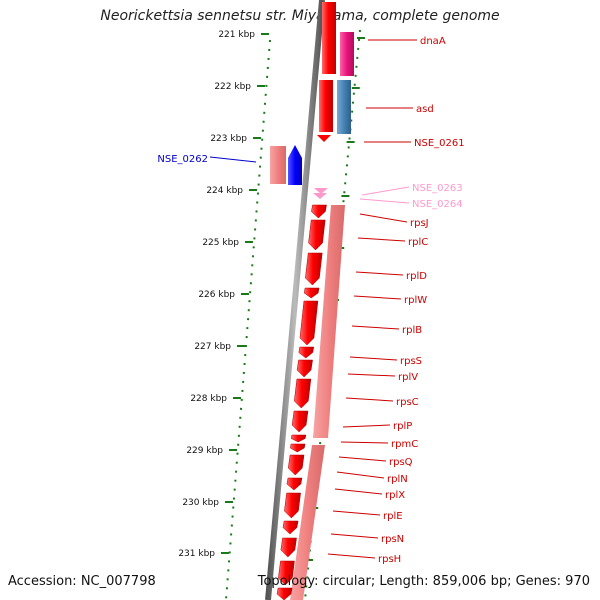  Describe the element at coordinates (307, 522) in the screenshot. I see `gene-ribosomal-pale-lower` at that location.